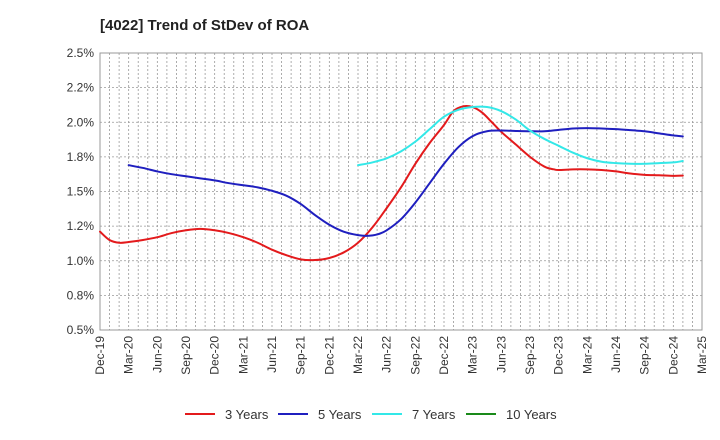  I want to click on x-tick-label: Sep-24, so click(645, 355).